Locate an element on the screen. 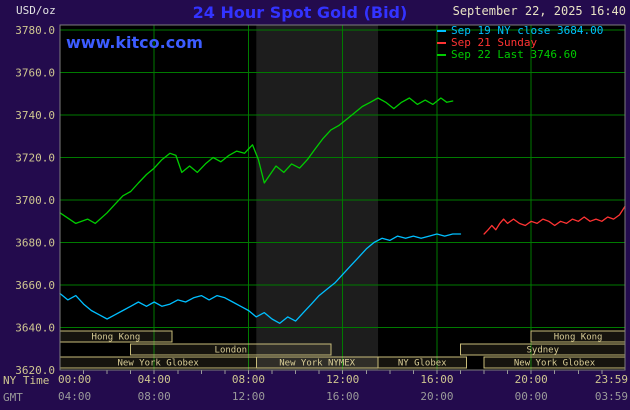 The image size is (630, 410). y-tick-label: 3620.0 is located at coordinates (35, 370).